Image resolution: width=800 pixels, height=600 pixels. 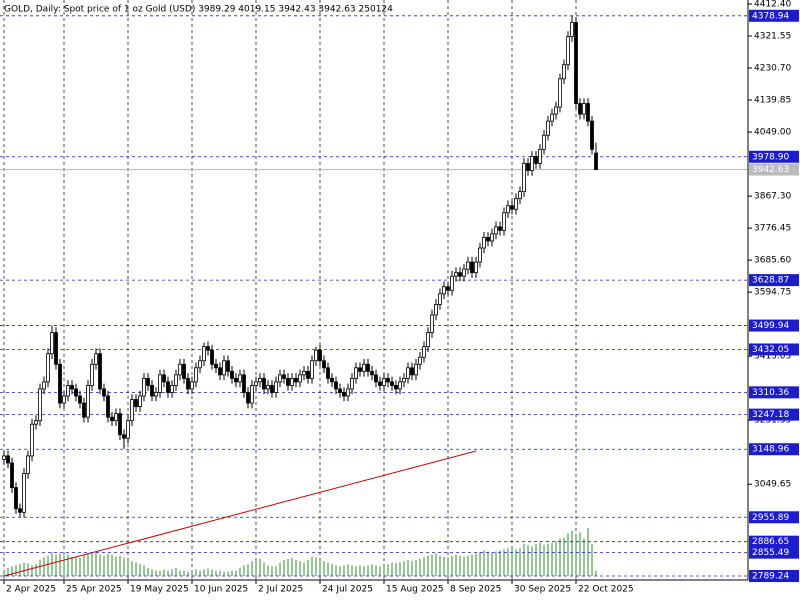 What do you see at coordinates (606, 590) in the screenshot?
I see `x-tick-label: 22 Oct 2025` at bounding box center [606, 590].